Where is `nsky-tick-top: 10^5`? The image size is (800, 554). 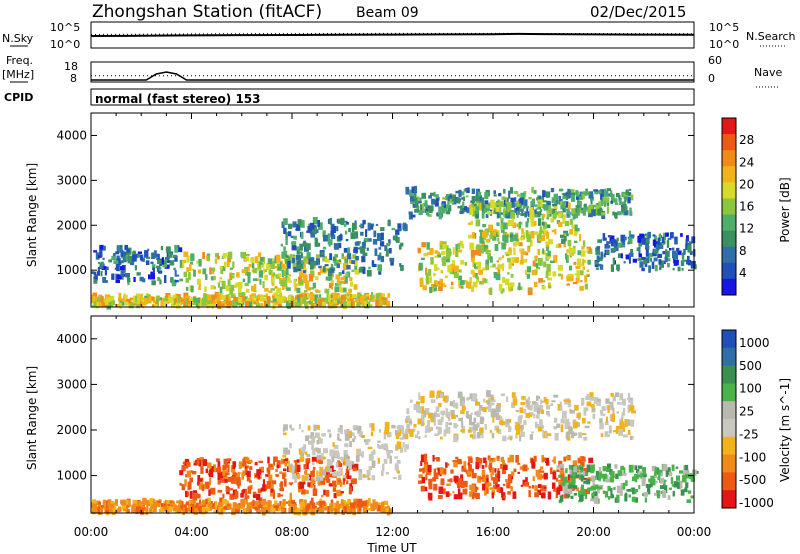 nsky-tick-top: 10^5 is located at coordinates (65, 27).